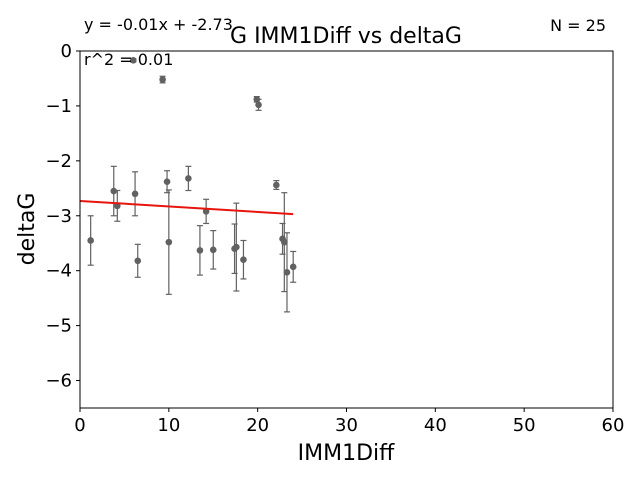  I want to click on regression-line, so click(186, 207).